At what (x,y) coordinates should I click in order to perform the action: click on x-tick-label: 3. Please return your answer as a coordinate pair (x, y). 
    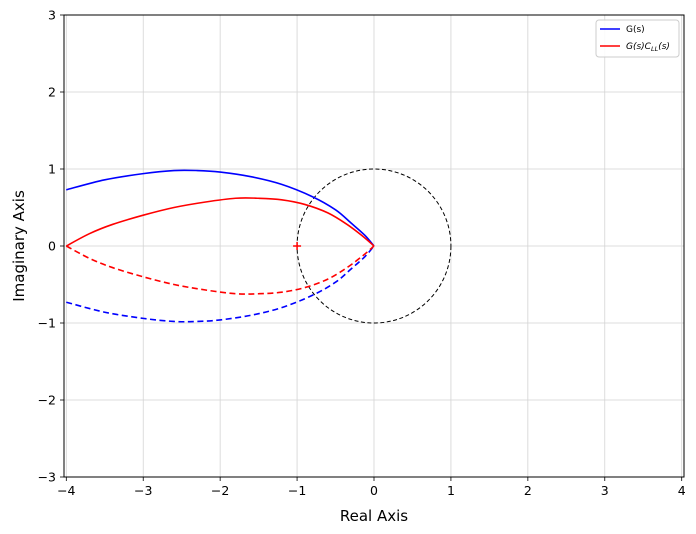
    Looking at the image, I should click on (605, 490).